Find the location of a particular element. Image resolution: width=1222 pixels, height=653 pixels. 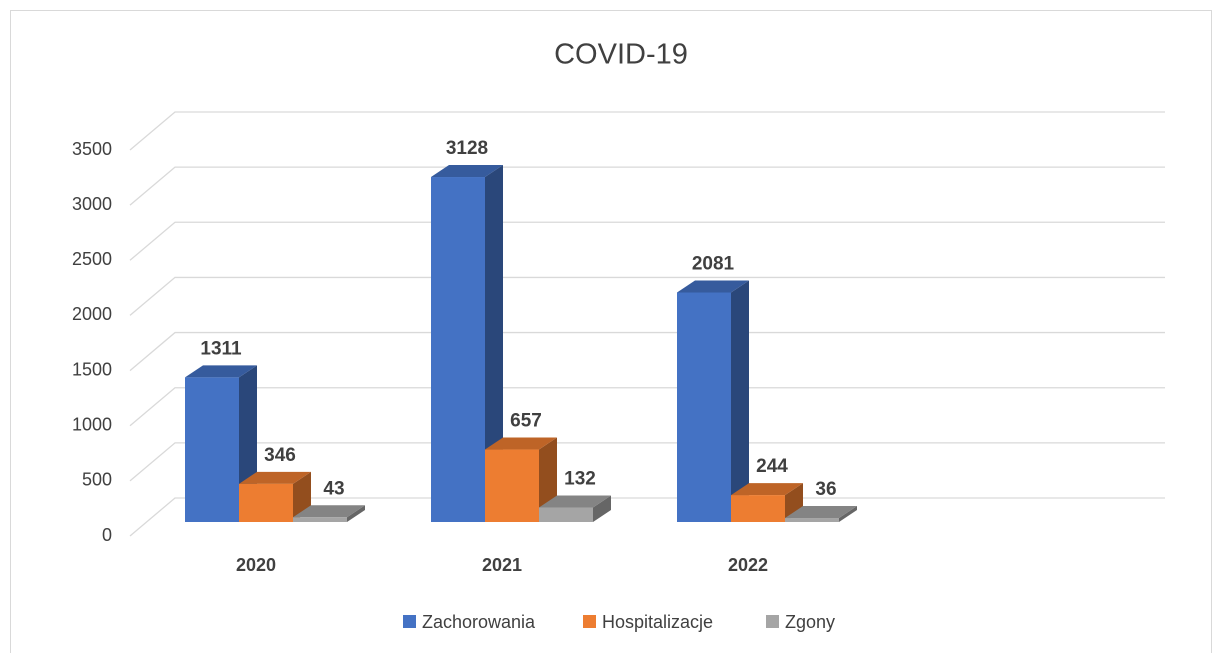

y-tick-label: 0 is located at coordinates (107, 535).